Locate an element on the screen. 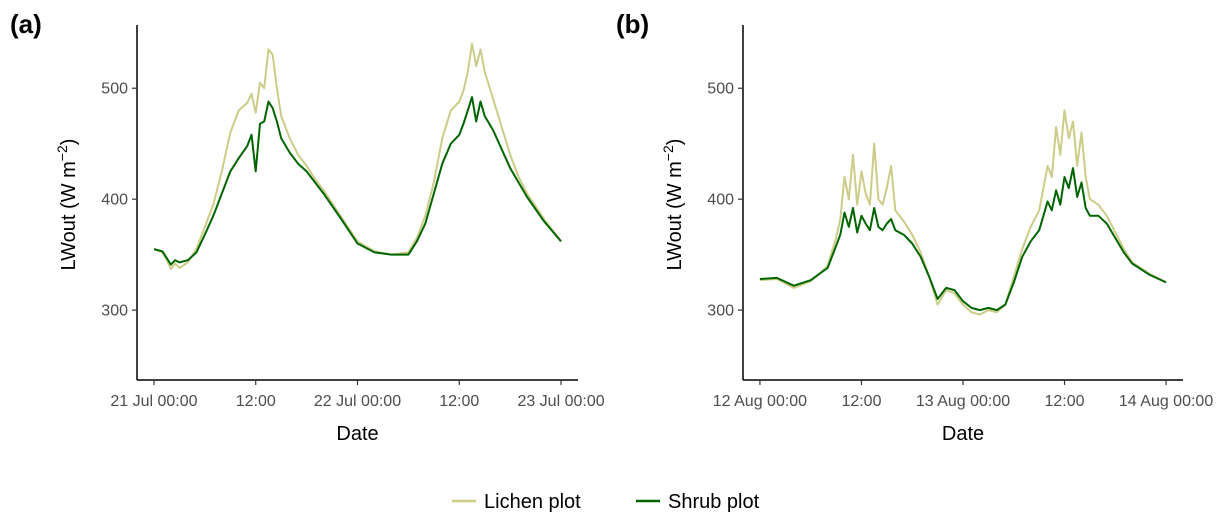 This screenshot has width=1229, height=517. x-tick-label: 12 Aug 00:00 is located at coordinates (760, 401).